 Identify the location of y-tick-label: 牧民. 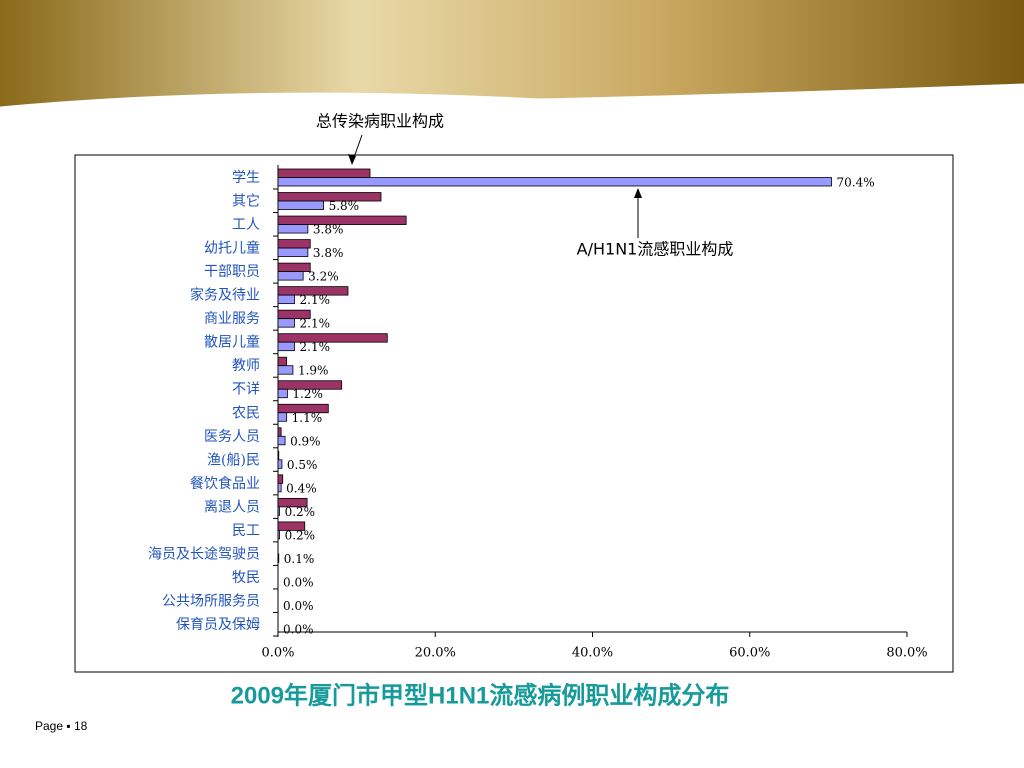
(246, 578).